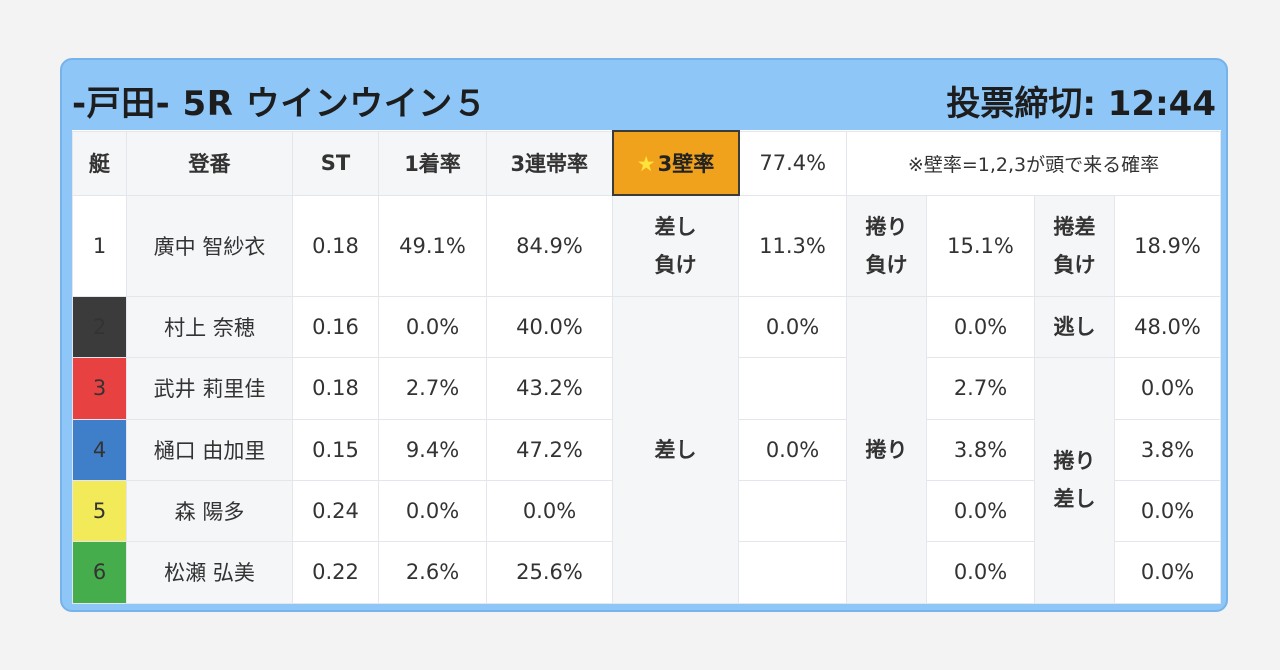  I want to click on trifecta-rate: 0.0%, so click(549, 510).